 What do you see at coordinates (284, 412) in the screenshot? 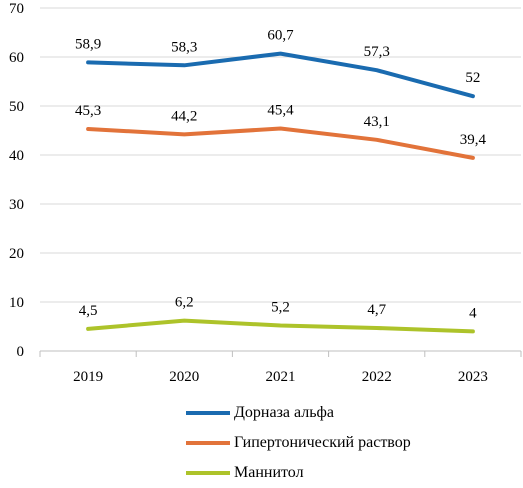
I see `legend-label: Дорназа альфа` at bounding box center [284, 412].